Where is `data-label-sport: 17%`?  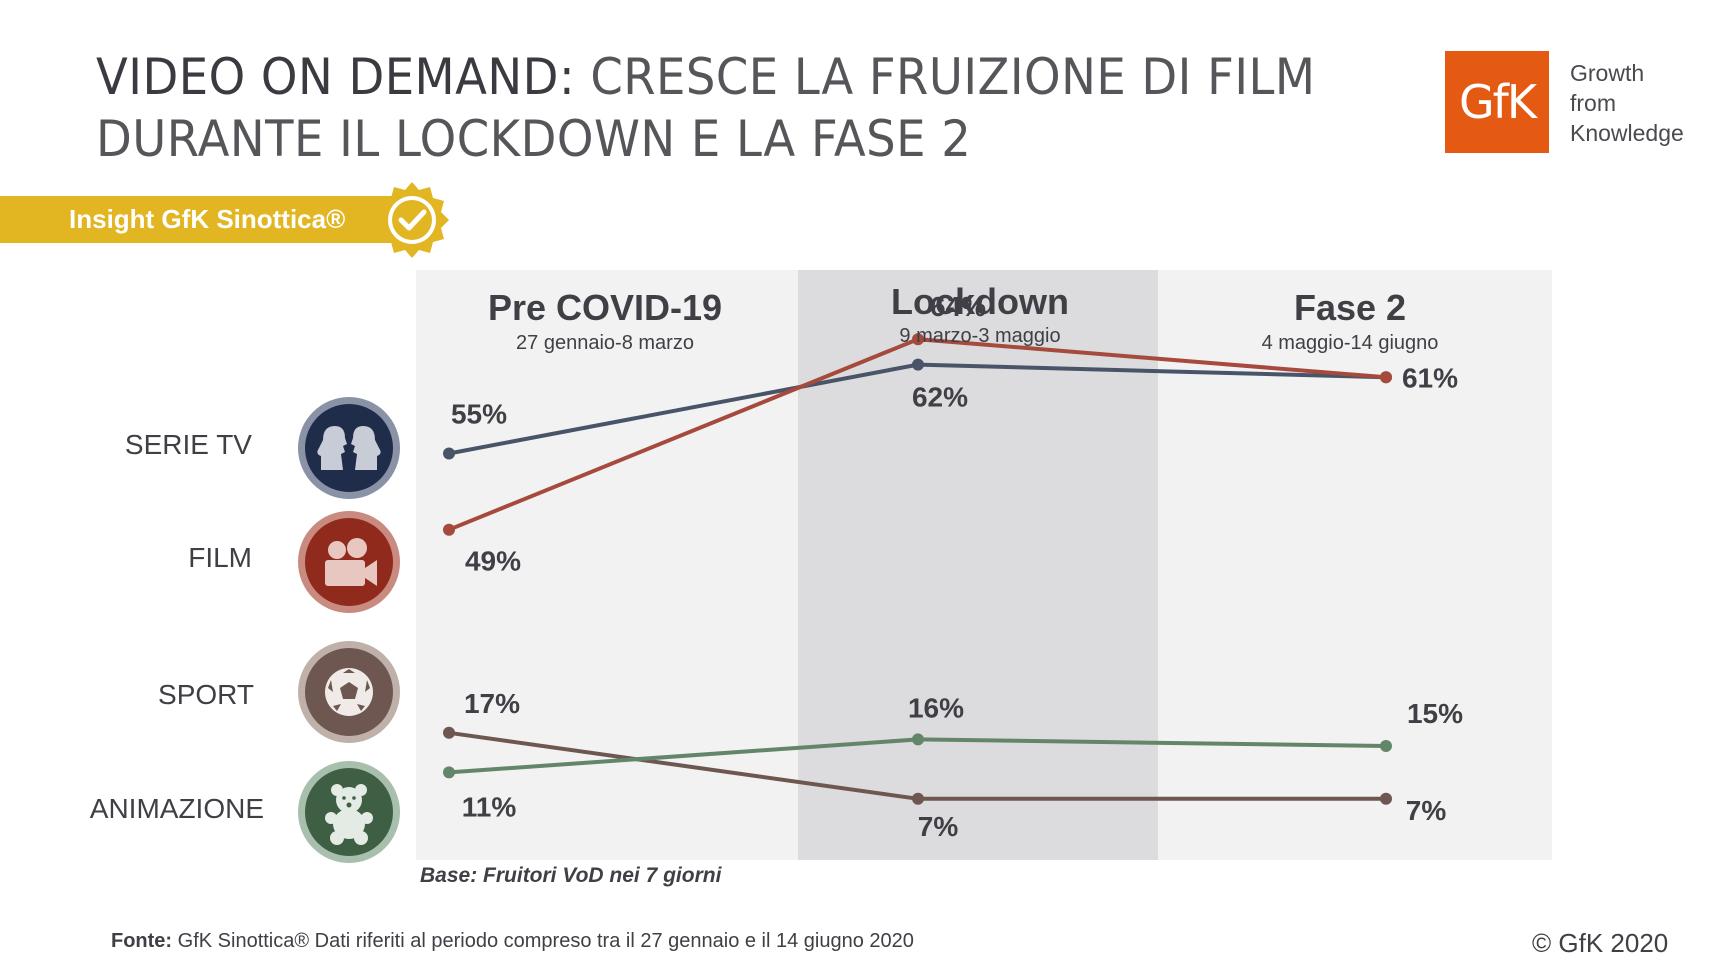
data-label-sport: 17% is located at coordinates (492, 703).